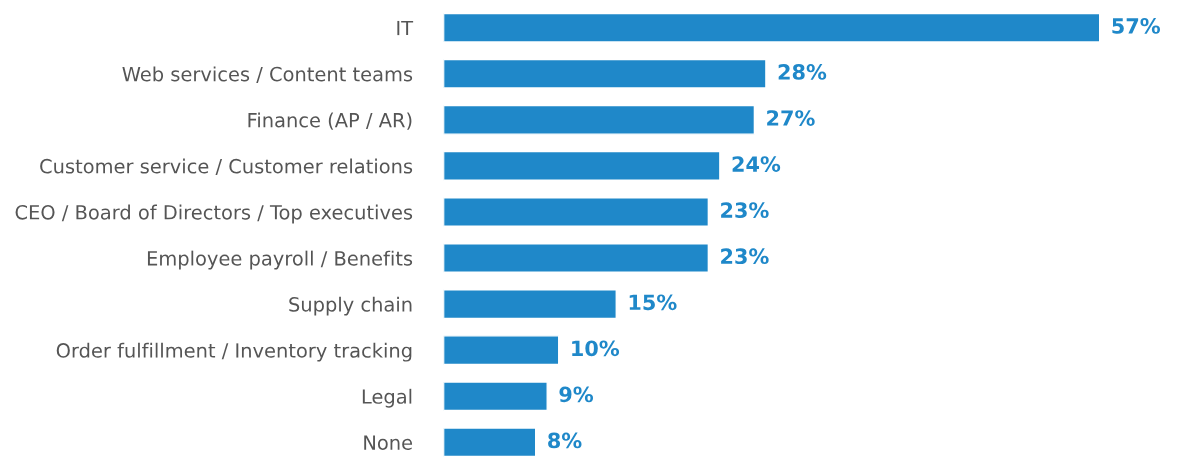 This screenshot has height=470, width=1199. Describe the element at coordinates (226, 167) in the screenshot. I see `y-tick-label: Customer service / Customer relations` at that location.